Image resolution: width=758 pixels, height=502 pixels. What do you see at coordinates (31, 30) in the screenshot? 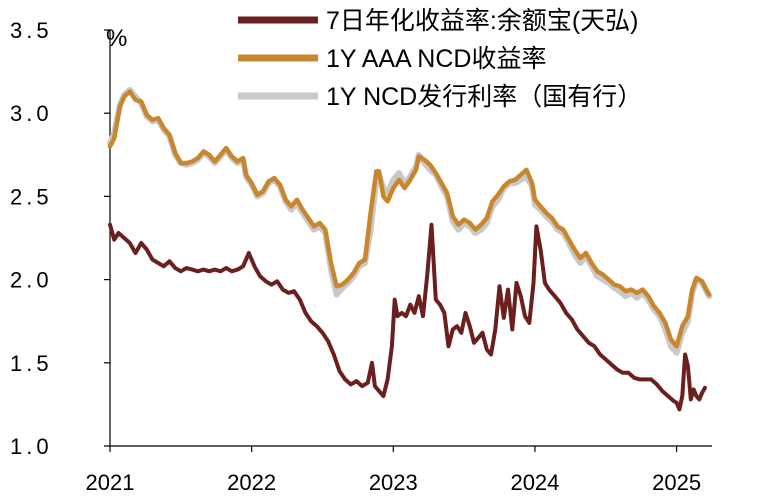
I see `y-tick-label: 3.5` at bounding box center [31, 30].